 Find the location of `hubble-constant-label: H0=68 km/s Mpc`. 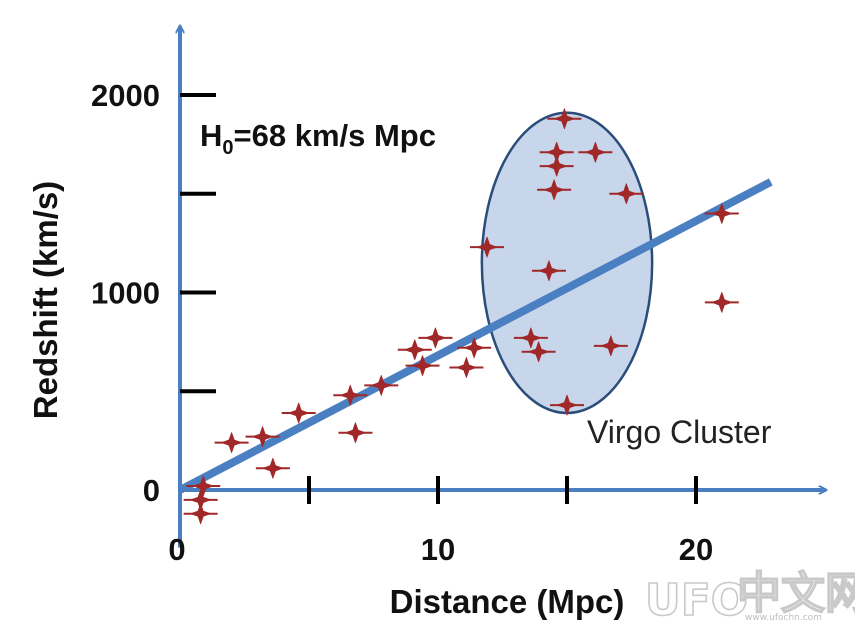

hubble-constant-label: H0=68 km/s Mpc is located at coordinates (318, 138).